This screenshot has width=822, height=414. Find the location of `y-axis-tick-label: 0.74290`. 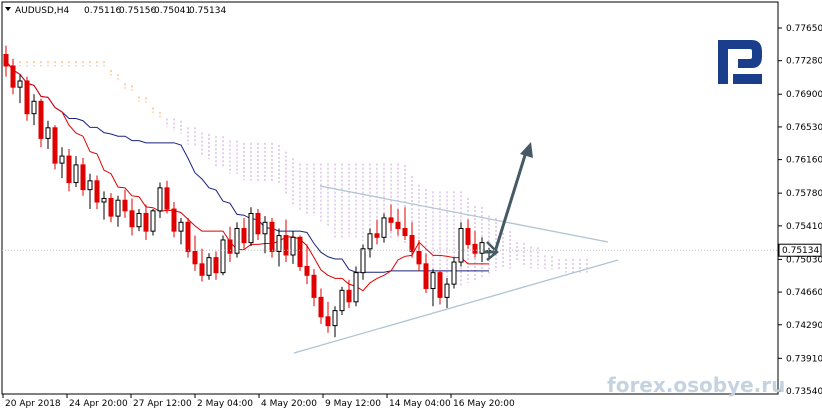

y-axis-tick-label: 0.74290 is located at coordinates (804, 326).